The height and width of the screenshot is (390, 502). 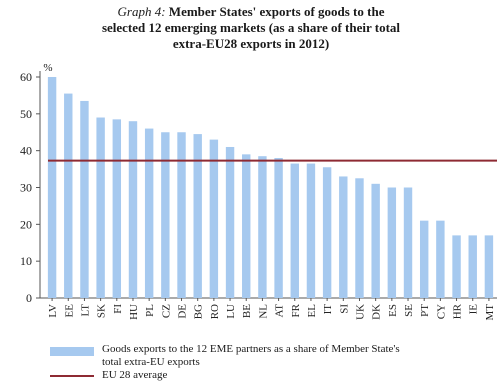 What do you see at coordinates (26, 261) in the screenshot?
I see `y-tick-label: 10` at bounding box center [26, 261].